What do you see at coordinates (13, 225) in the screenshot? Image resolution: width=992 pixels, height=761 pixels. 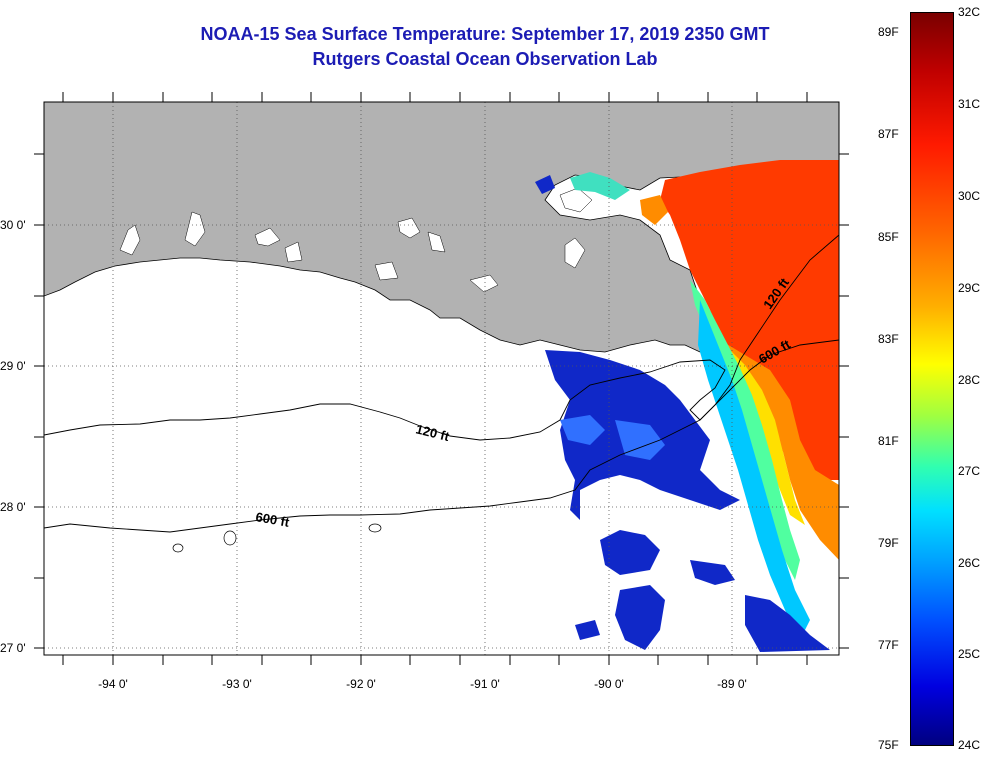 I see `lat-label-30: 30 0'` at bounding box center [13, 225].